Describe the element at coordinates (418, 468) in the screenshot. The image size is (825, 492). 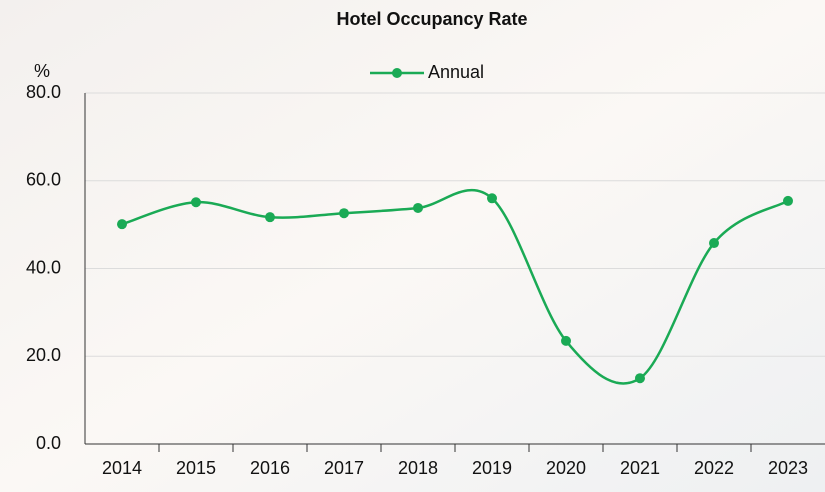
I see `x-tick-label: 2018` at that location.